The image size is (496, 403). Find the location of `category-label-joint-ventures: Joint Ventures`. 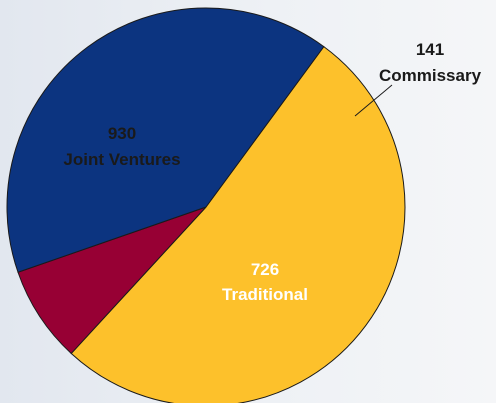

category-label-joint-ventures: Joint Ventures is located at coordinates (121, 159).